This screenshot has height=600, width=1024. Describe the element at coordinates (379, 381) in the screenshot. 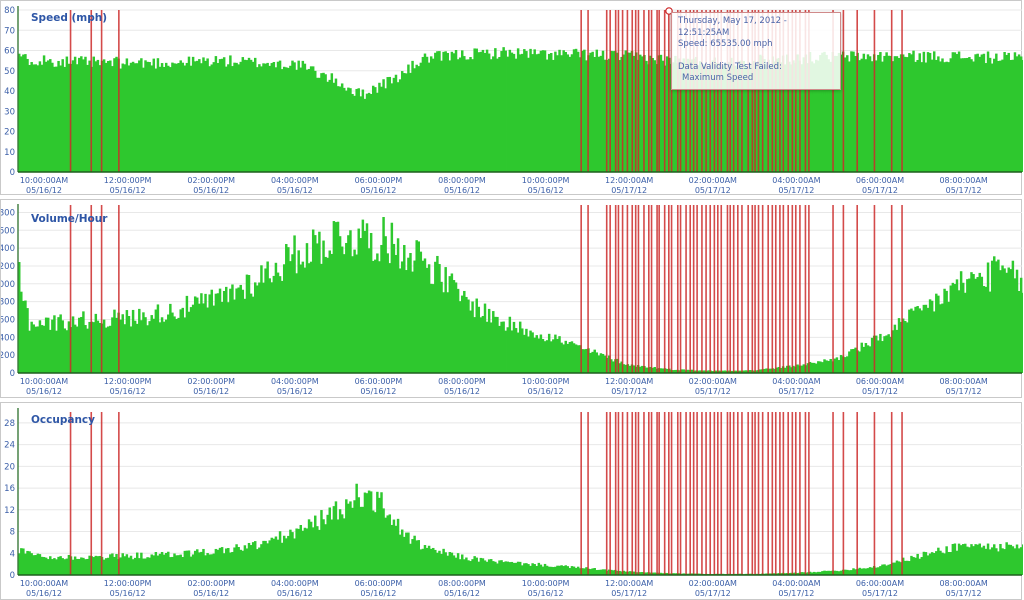

I see `x-tick-time: 06:00:00PM` at that location.